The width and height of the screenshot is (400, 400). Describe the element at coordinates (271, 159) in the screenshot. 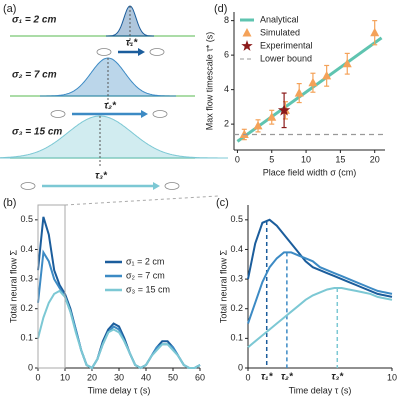

I see `x-tick-label: 5` at that location.